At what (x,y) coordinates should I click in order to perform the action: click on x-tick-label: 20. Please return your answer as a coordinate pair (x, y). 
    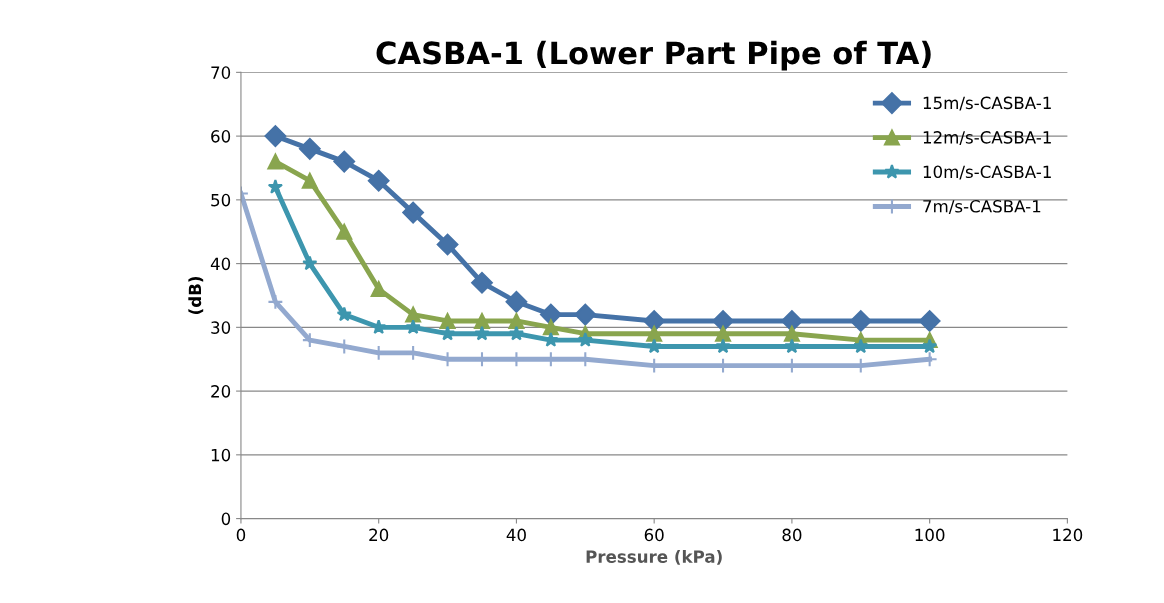
    Looking at the image, I should click on (379, 535).